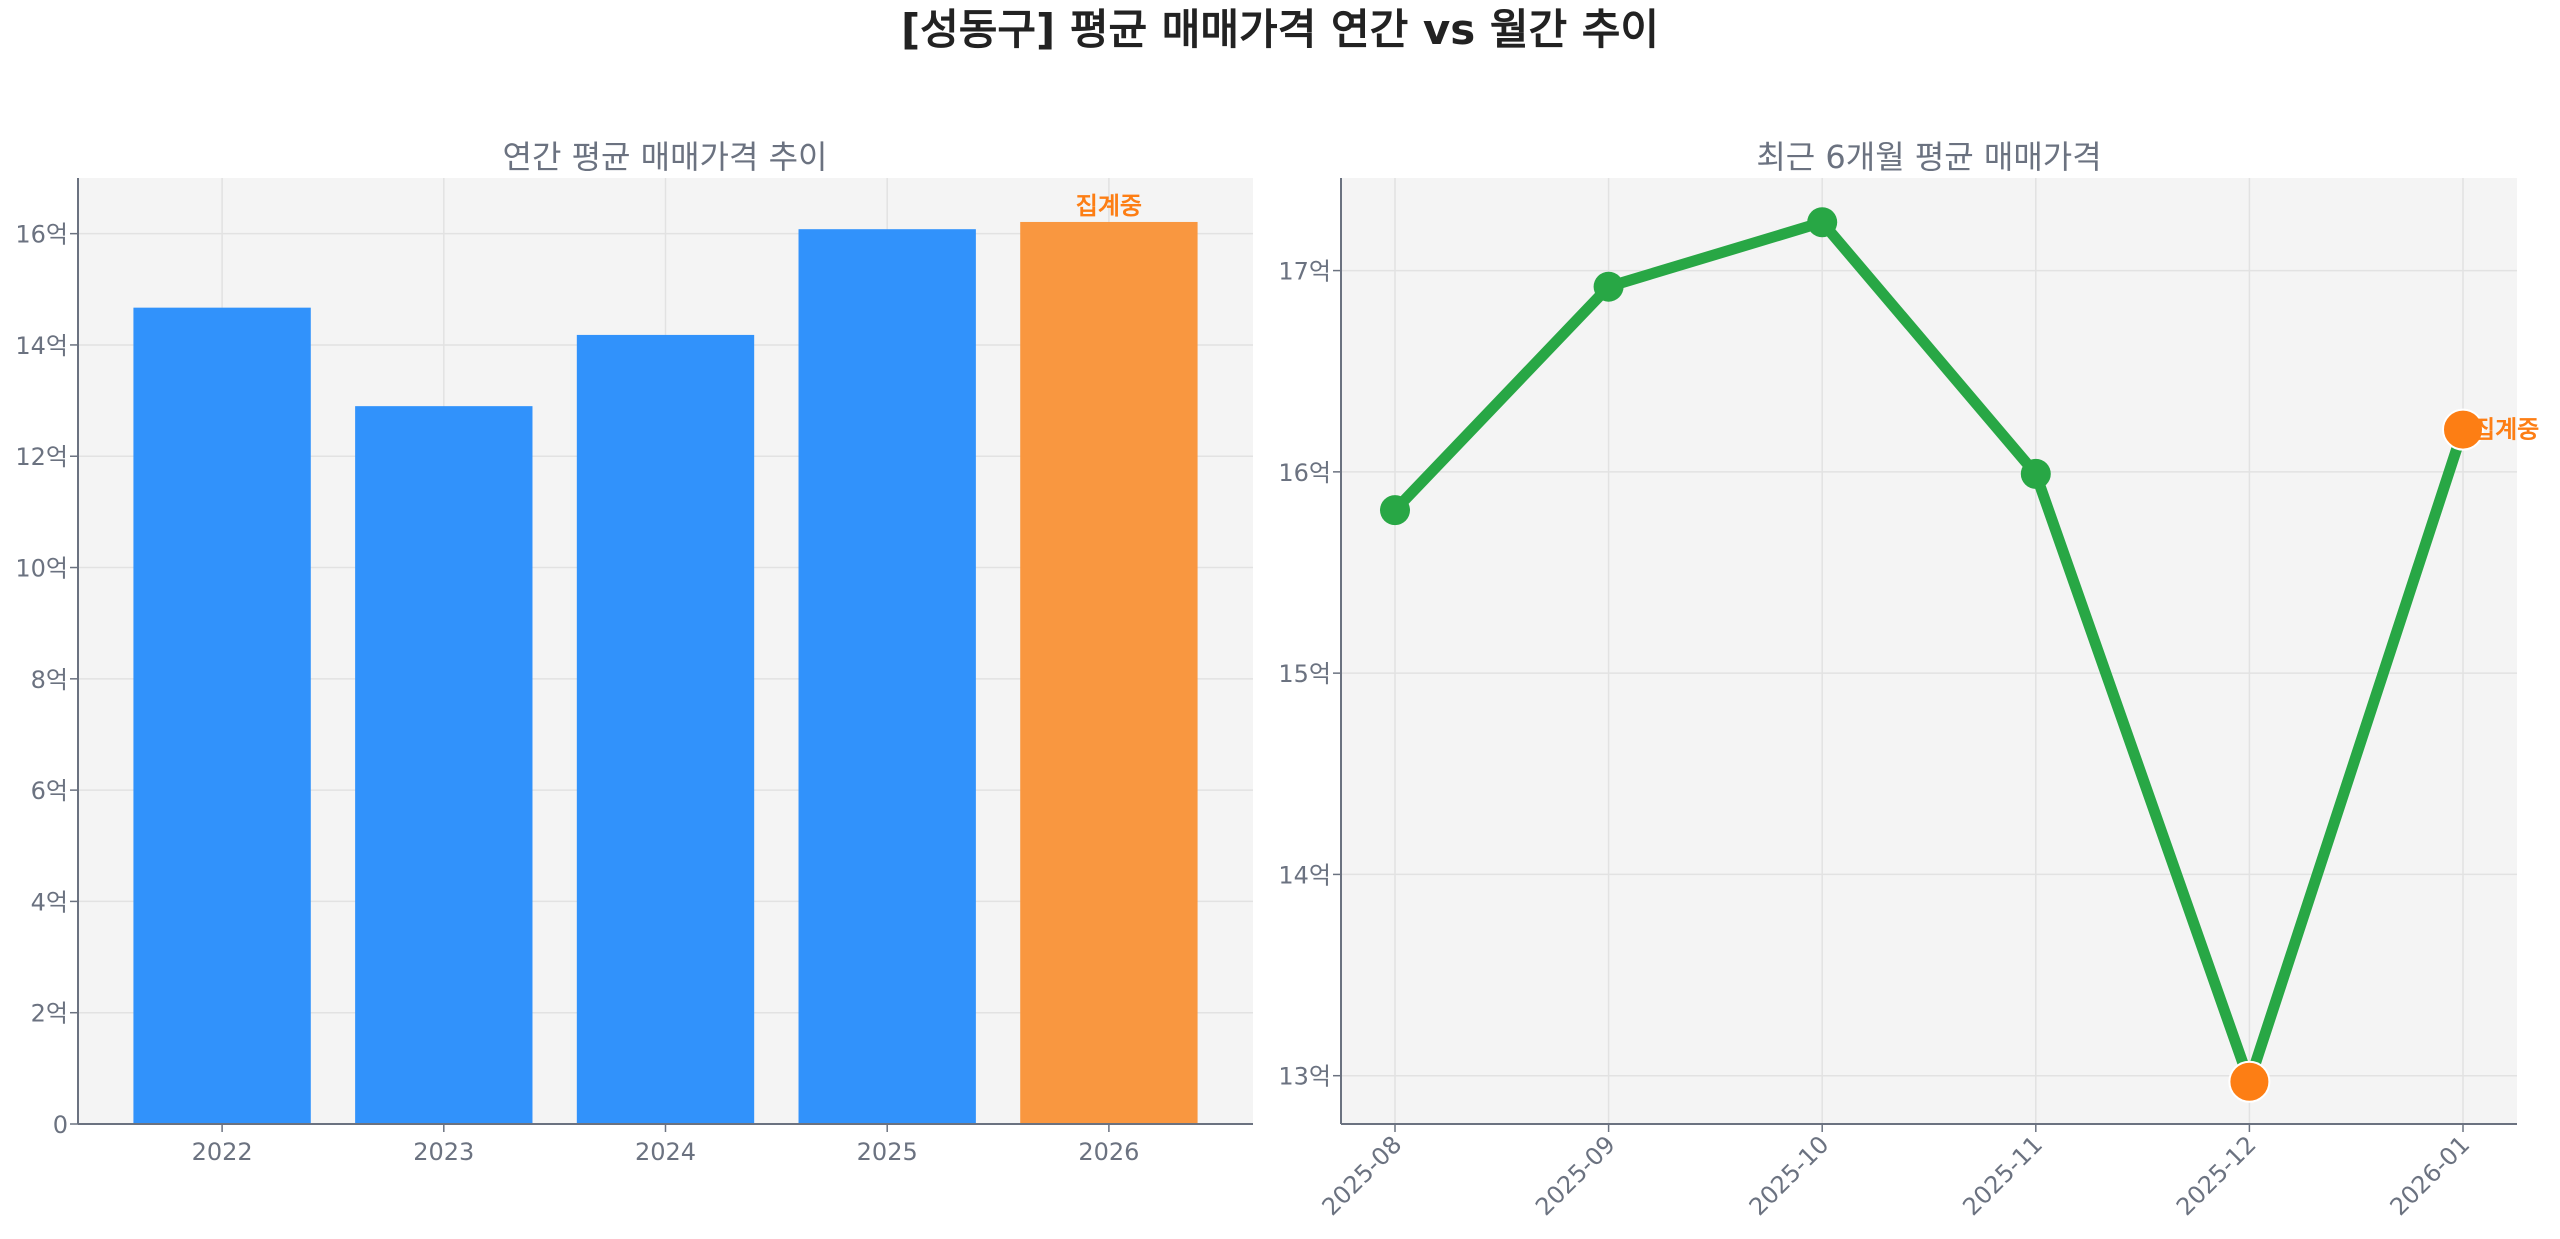 This screenshot has width=2560, height=1239. I want to click on y-tick-label: 13억, so click(1304, 1077).